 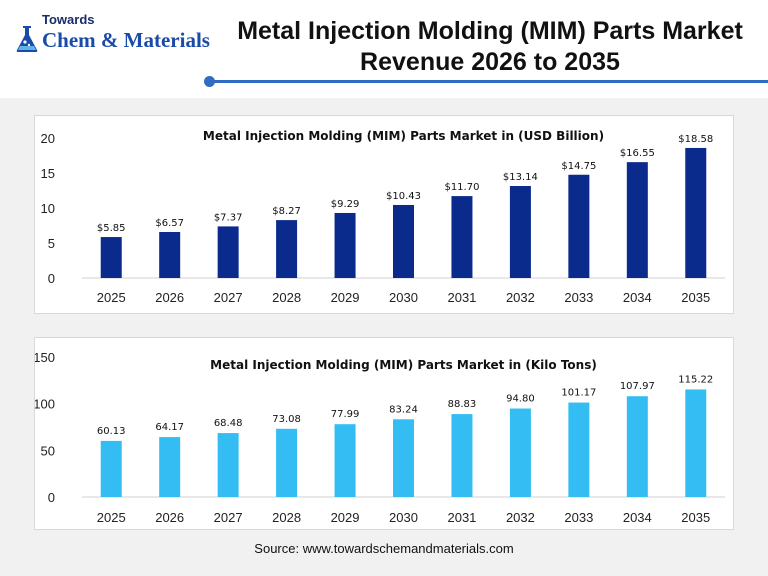 What do you see at coordinates (637, 386) in the screenshot?
I see `data-label: 107.97` at bounding box center [637, 386].